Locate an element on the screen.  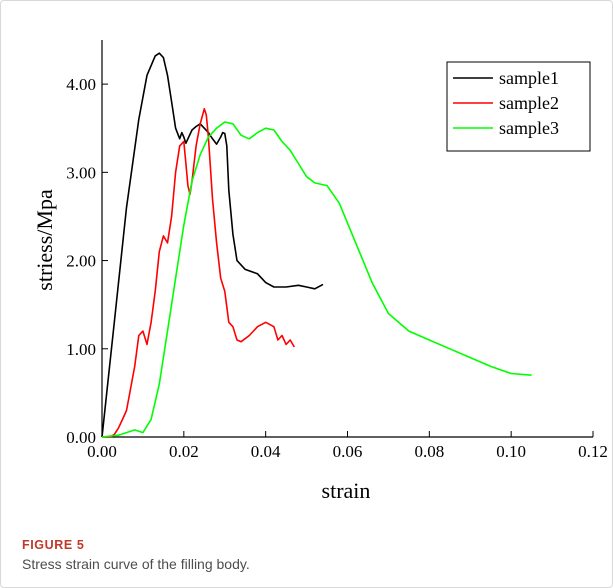
x-tick-label: 0.02 is located at coordinates (184, 451).